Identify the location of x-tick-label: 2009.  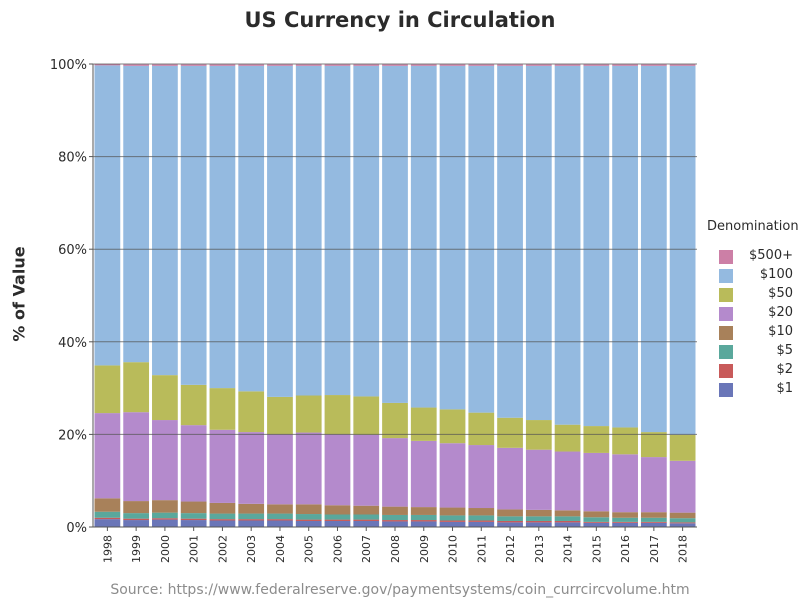
(424, 549).